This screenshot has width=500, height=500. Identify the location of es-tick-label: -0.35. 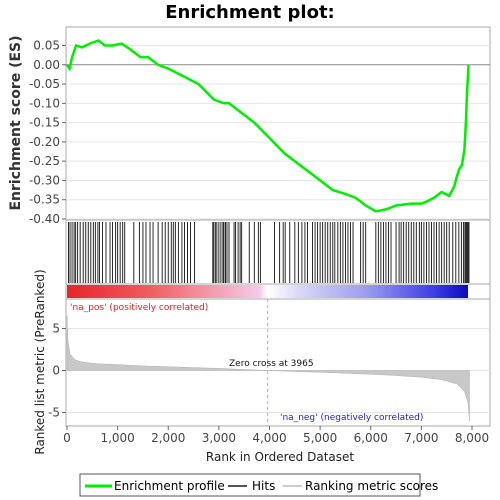
(44, 200).